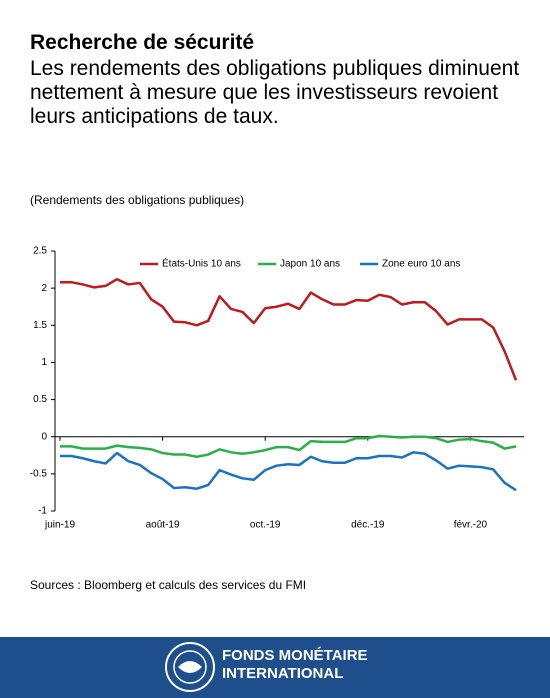 Image resolution: width=550 pixels, height=698 pixels. I want to click on footer: FONDS MONÉTAIRE INTERNATIONAL, so click(275, 667).